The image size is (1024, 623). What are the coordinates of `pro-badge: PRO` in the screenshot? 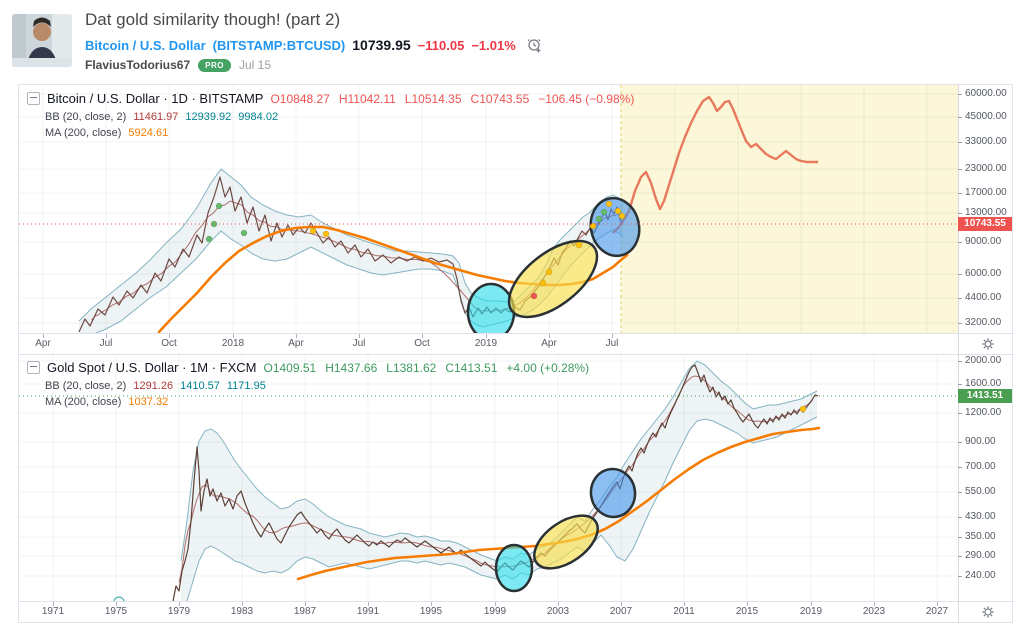 It's located at (214, 65).